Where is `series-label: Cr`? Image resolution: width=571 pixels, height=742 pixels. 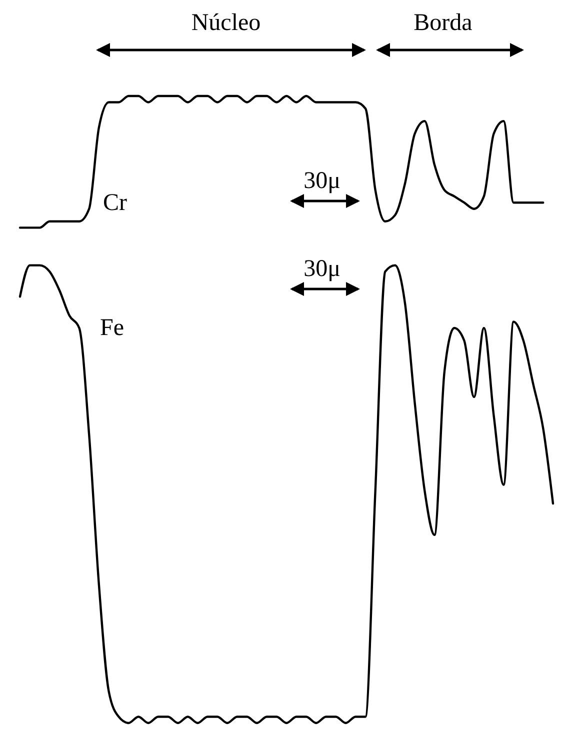
series-label: Cr is located at coordinates (115, 203).